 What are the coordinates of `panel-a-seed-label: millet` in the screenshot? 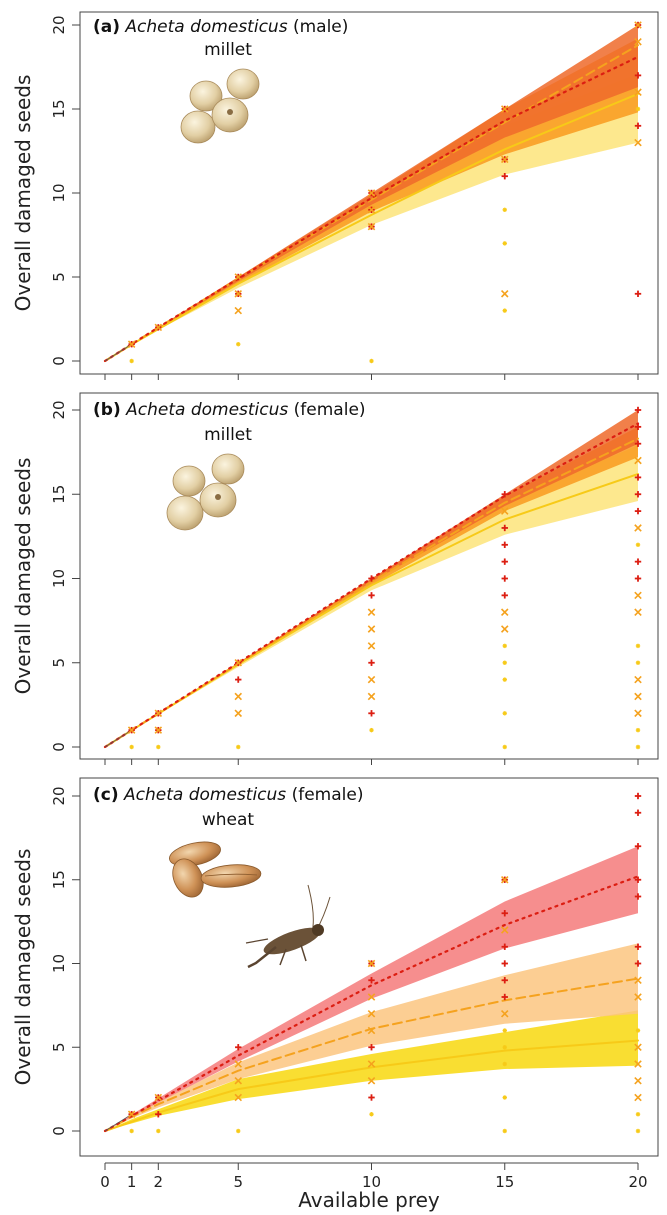 It's located at (228, 50).